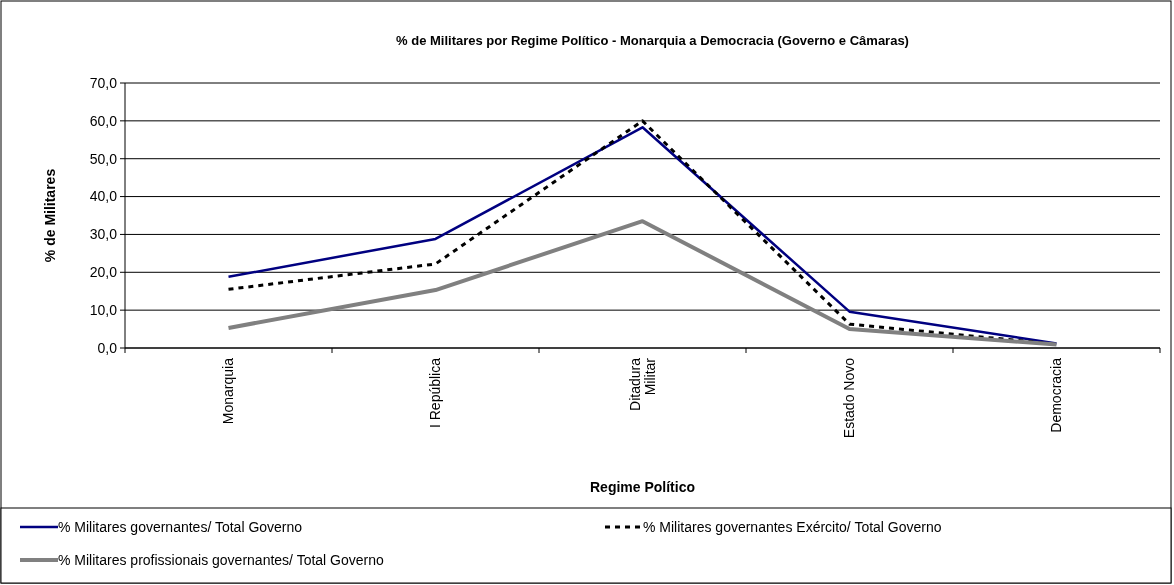 The image size is (1174, 585). Describe the element at coordinates (103, 310) in the screenshot. I see `y-tick-label: 10,0` at that location.